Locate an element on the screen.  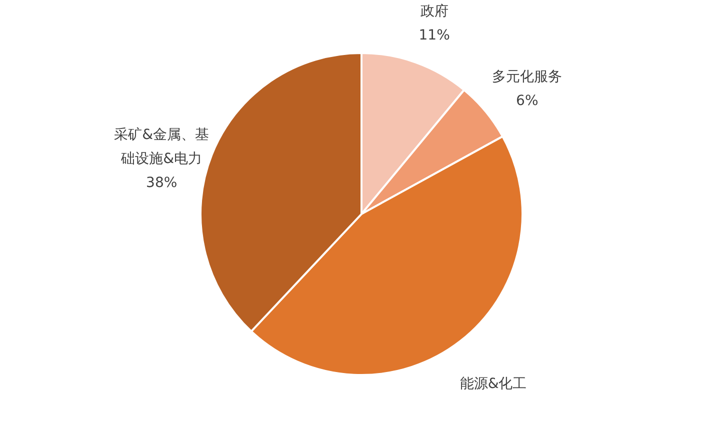
slice-label: 采矿&金属、基础设施&电力 is located at coordinates (162, 146).